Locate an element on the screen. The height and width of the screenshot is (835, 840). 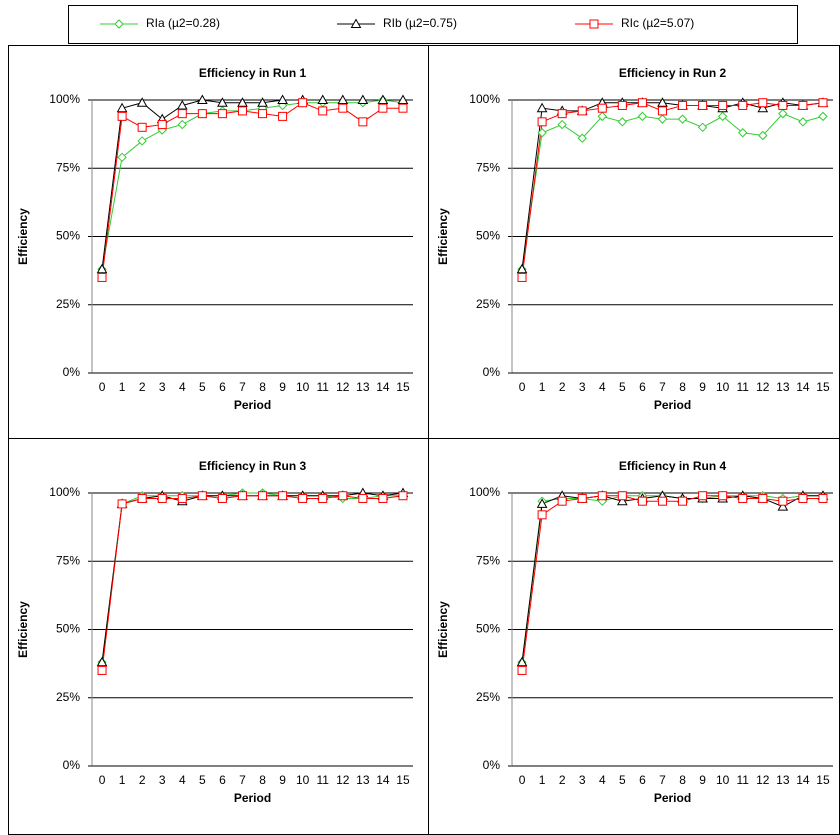
x-tick-label: 11 is located at coordinates (742, 387).